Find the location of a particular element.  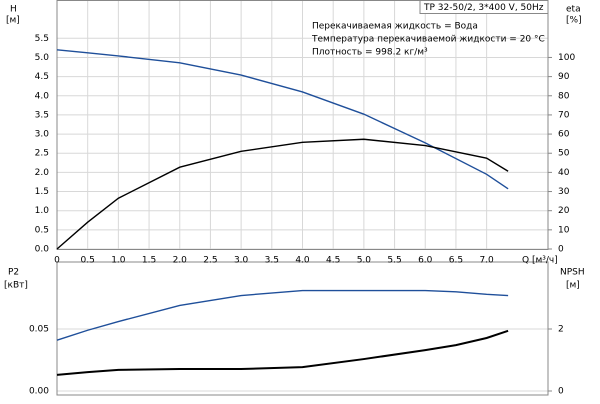

x-axis-label: Q [м³/ч] is located at coordinates (540, 261).